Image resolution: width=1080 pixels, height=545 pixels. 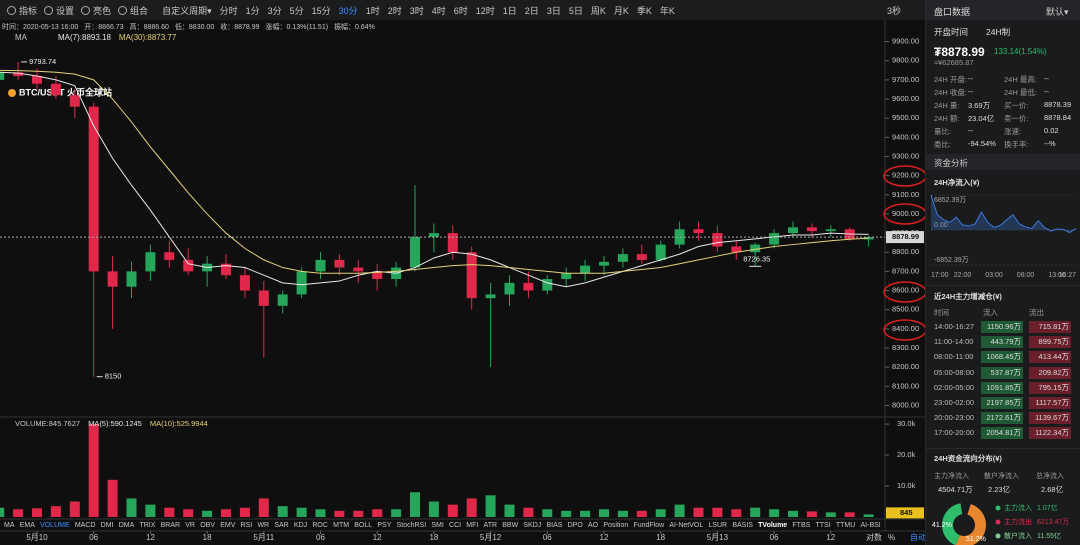 What do you see at coordinates (644, 10) in the screenshot?
I see `period-button: 季K` at bounding box center [644, 10].